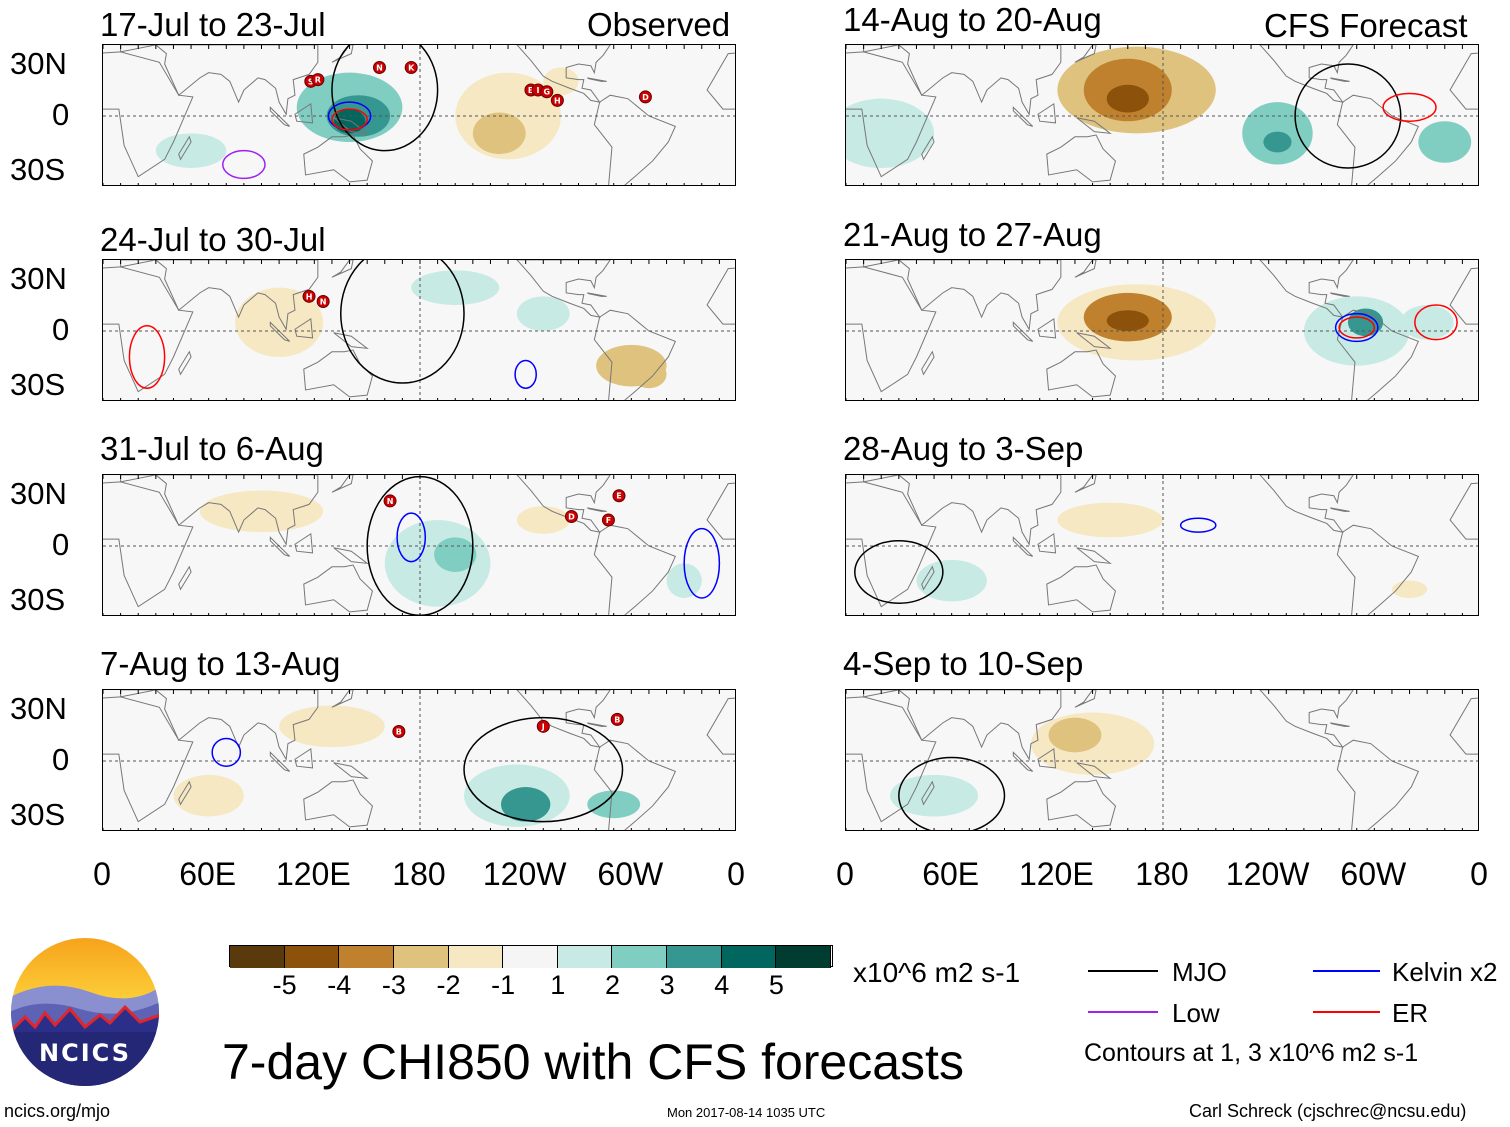  I want to click on tropical-cyclone-icon: G, so click(547, 92).